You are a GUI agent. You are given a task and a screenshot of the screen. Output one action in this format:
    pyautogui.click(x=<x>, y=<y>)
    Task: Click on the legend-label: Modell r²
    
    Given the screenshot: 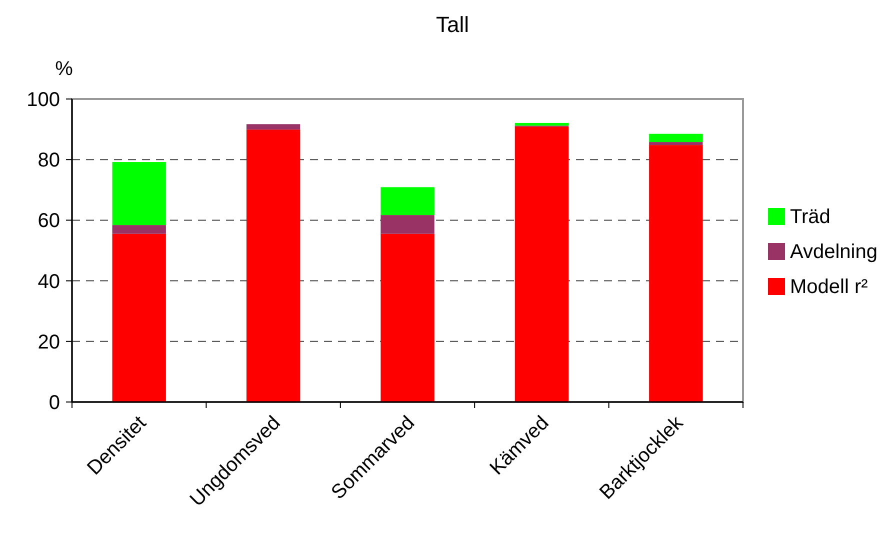 What is the action you would take?
    pyautogui.click(x=829, y=287)
    